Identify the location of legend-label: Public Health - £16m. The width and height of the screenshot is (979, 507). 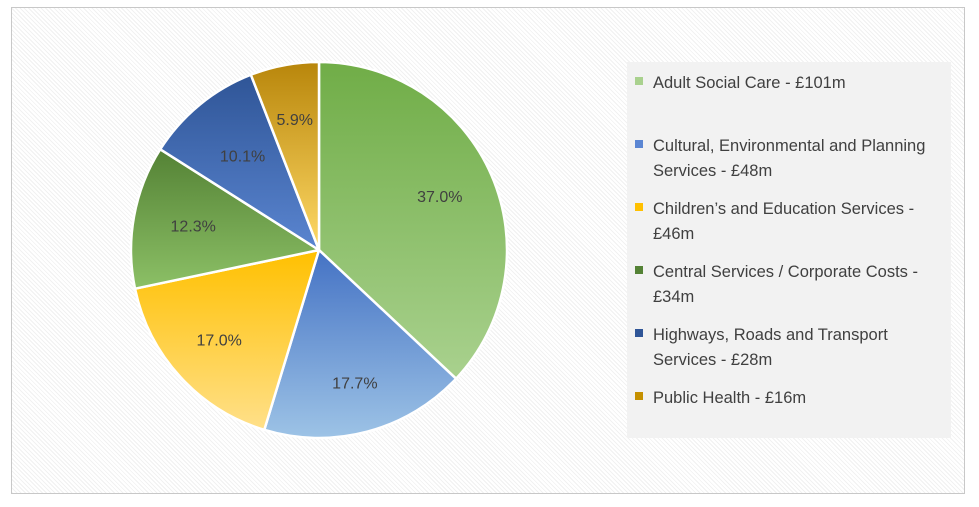
(730, 398).